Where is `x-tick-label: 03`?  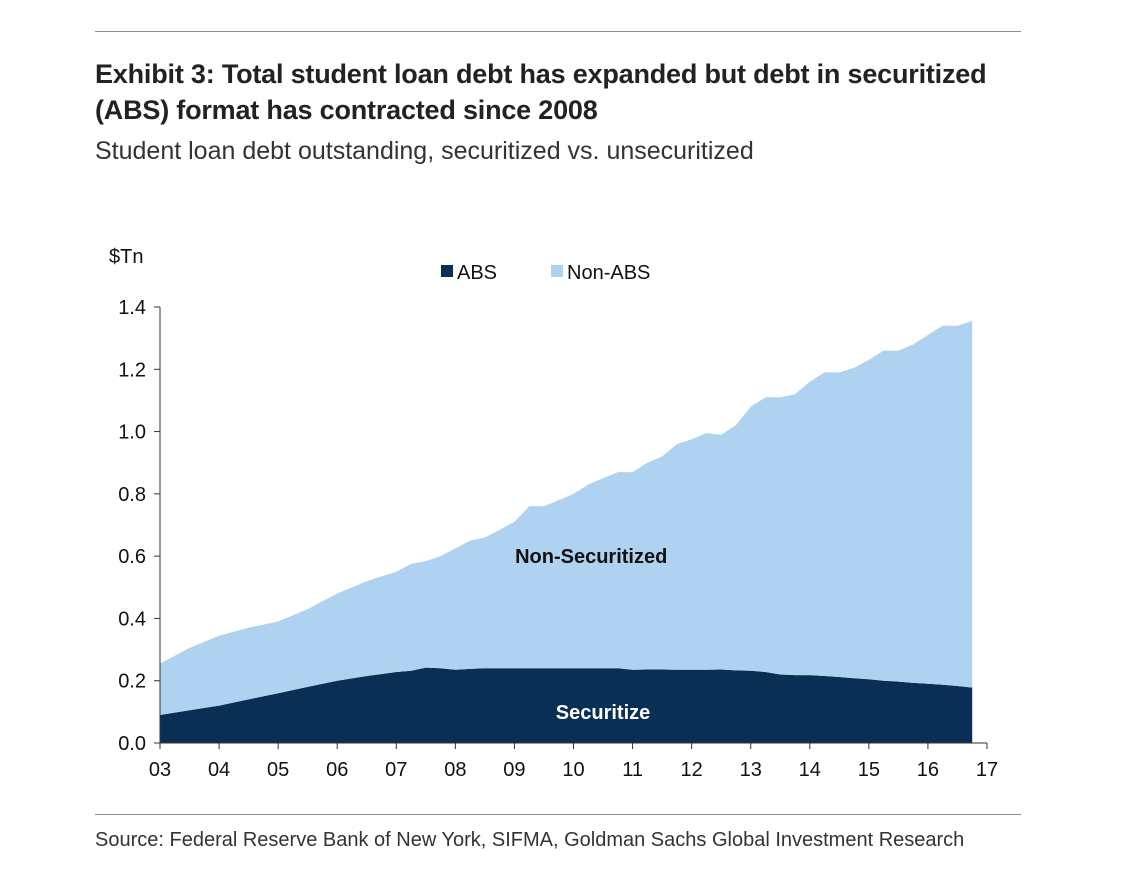
x-tick-label: 03 is located at coordinates (160, 770).